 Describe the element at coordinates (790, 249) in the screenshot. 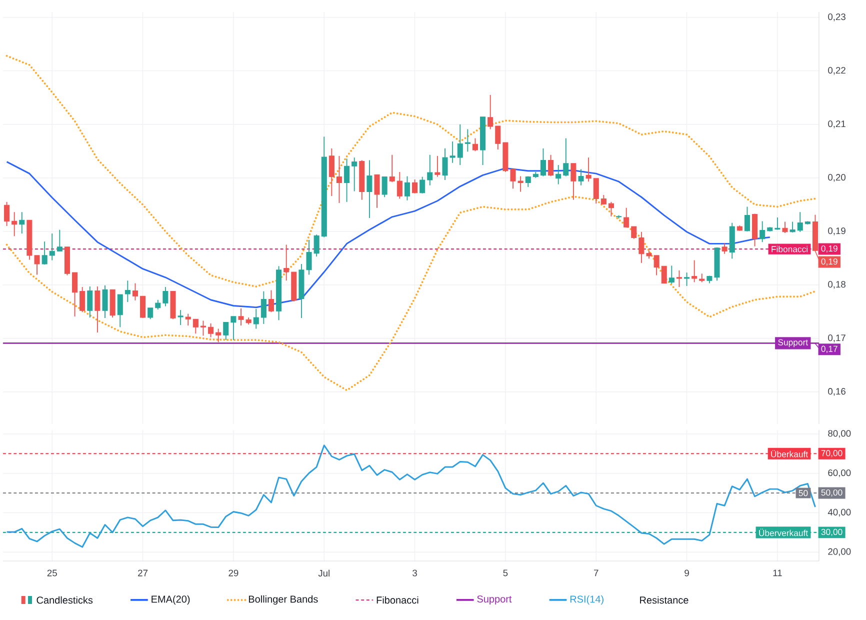

I see `ref-line-label: Fibonacci` at that location.